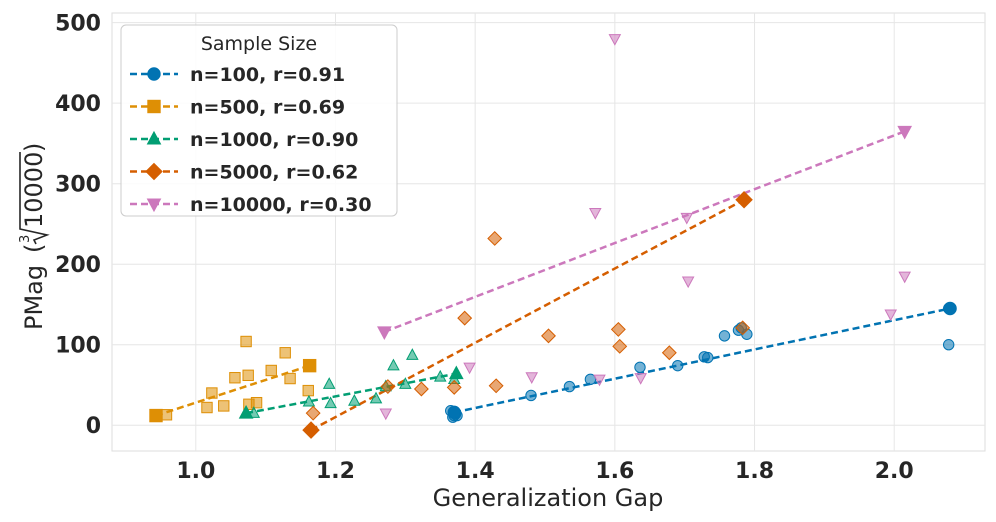 Image resolution: width=996 pixels, height=522 pixels. I want to click on radical-sign, so click(34, 198).